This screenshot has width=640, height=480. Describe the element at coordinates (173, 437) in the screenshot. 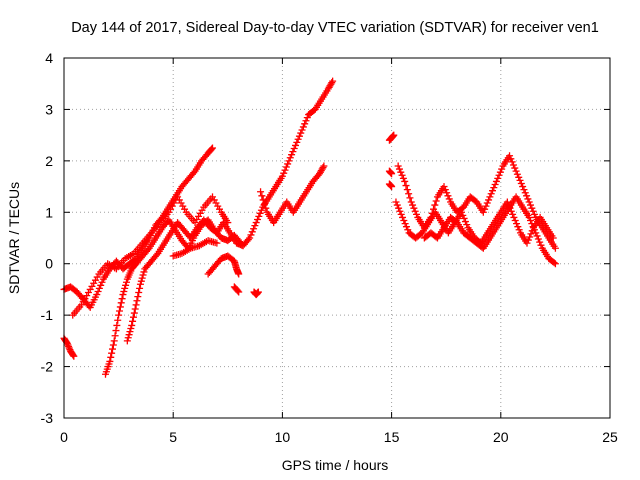

I see `x-tick-label: 5` at that location.